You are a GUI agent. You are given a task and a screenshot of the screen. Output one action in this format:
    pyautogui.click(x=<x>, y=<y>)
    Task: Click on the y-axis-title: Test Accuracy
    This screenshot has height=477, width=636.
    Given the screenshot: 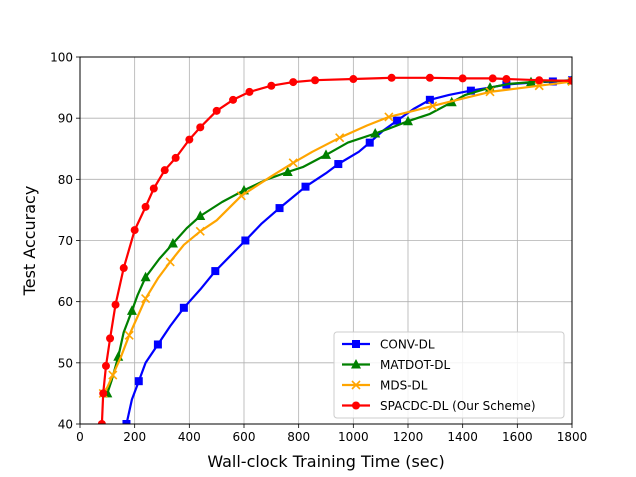 What is the action you would take?
    pyautogui.click(x=29, y=241)
    